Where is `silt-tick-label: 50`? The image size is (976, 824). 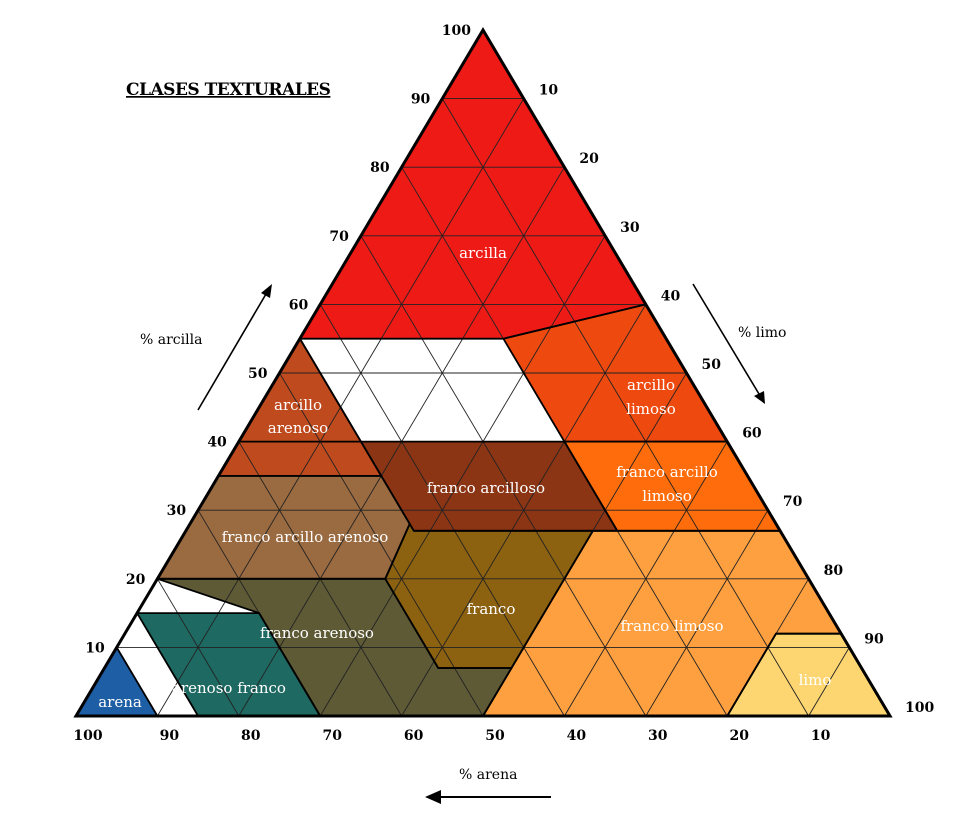
silt-tick-label: 50 is located at coordinates (712, 365).